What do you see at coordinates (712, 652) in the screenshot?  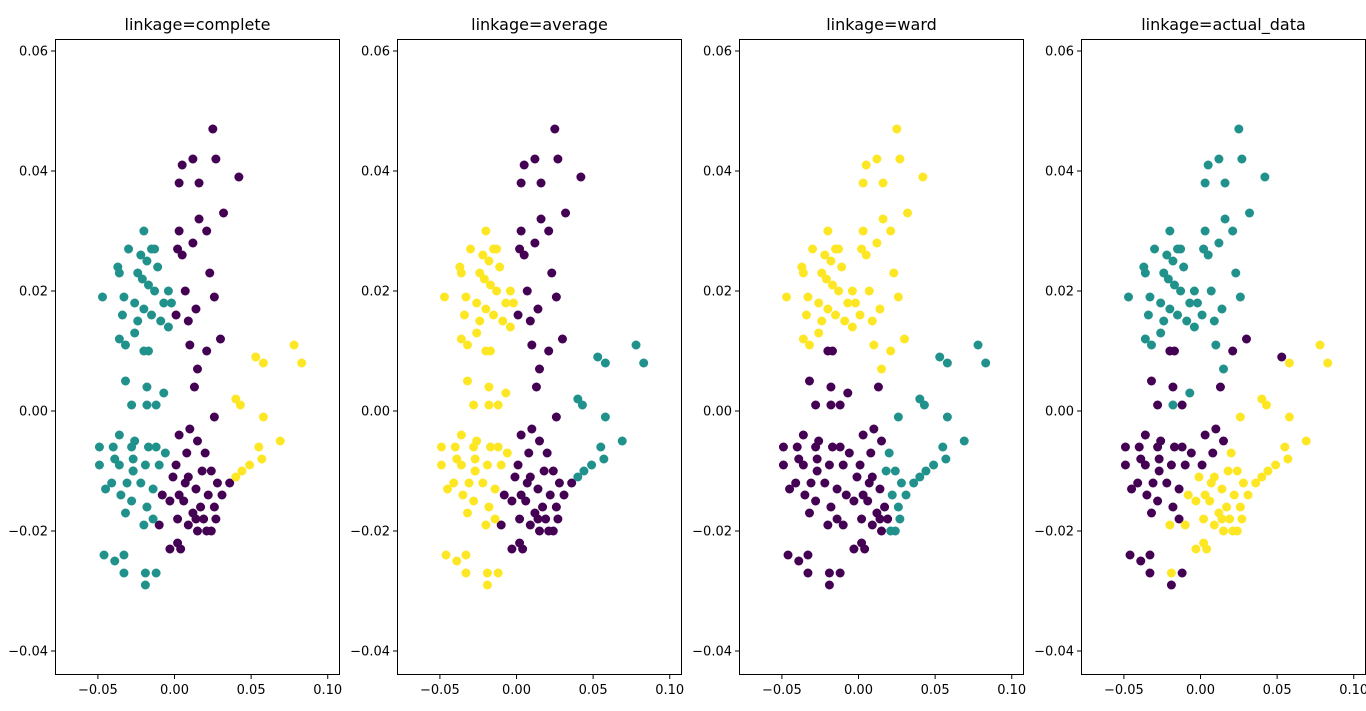 I see `y-tick-label: −0.04` at bounding box center [712, 652].